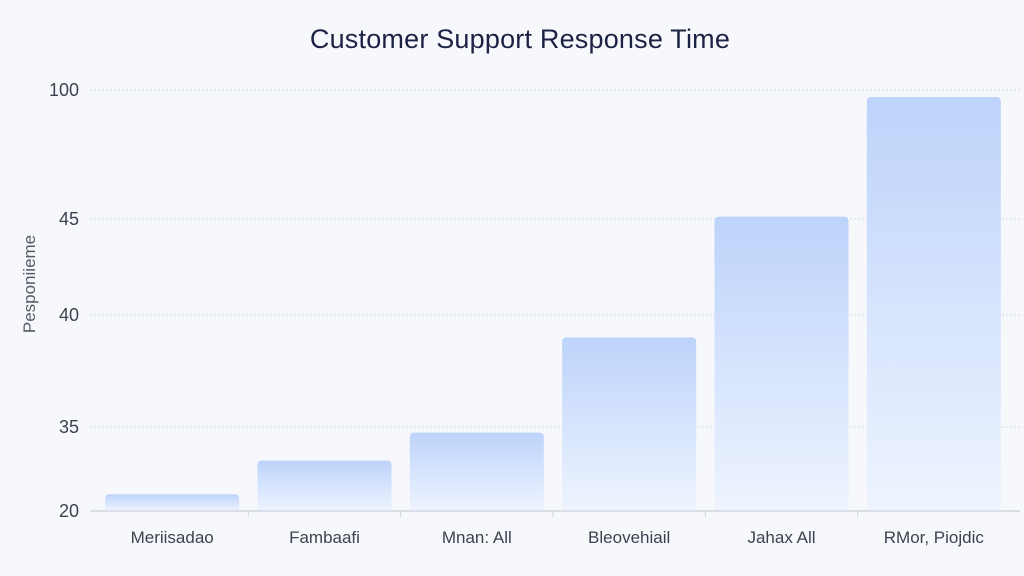 The width and height of the screenshot is (1024, 576). What do you see at coordinates (69, 427) in the screenshot?
I see `y-tick-label: 35` at bounding box center [69, 427].